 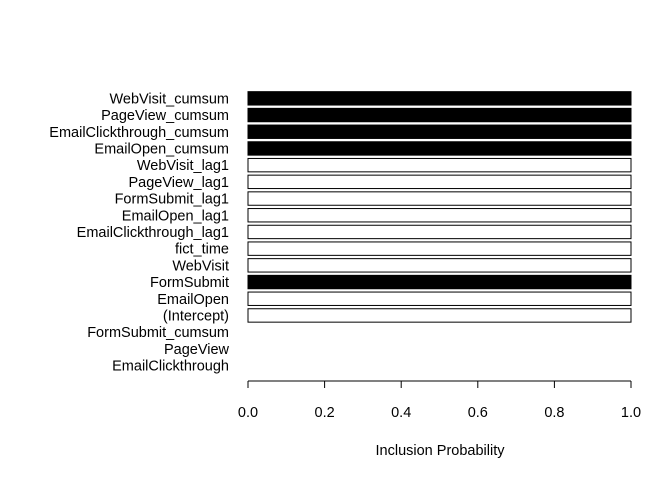 I want to click on category-label: EmailOpen, so click(x=193, y=300).